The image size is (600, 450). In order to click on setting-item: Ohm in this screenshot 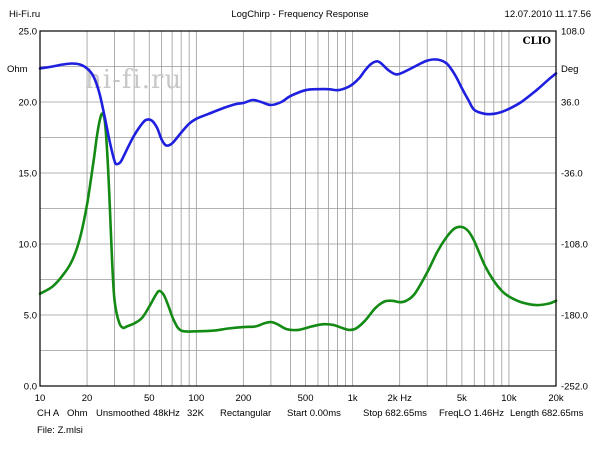, I will do `click(77, 413)`.